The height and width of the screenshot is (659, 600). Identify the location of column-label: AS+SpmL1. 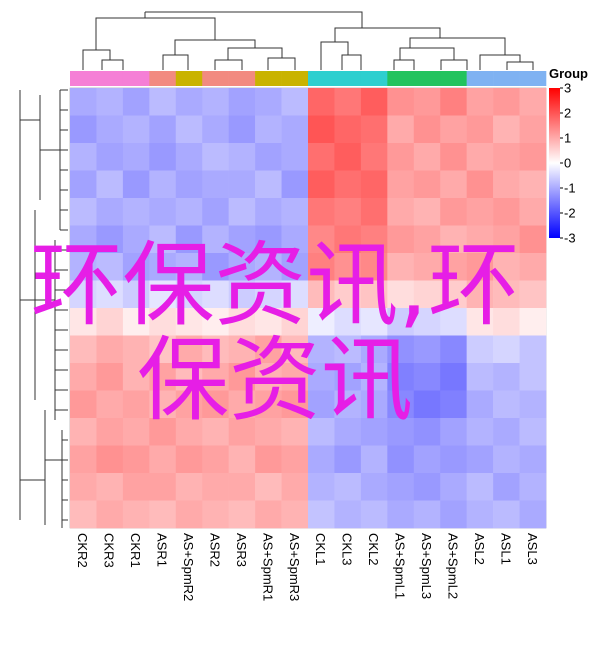
(400, 566).